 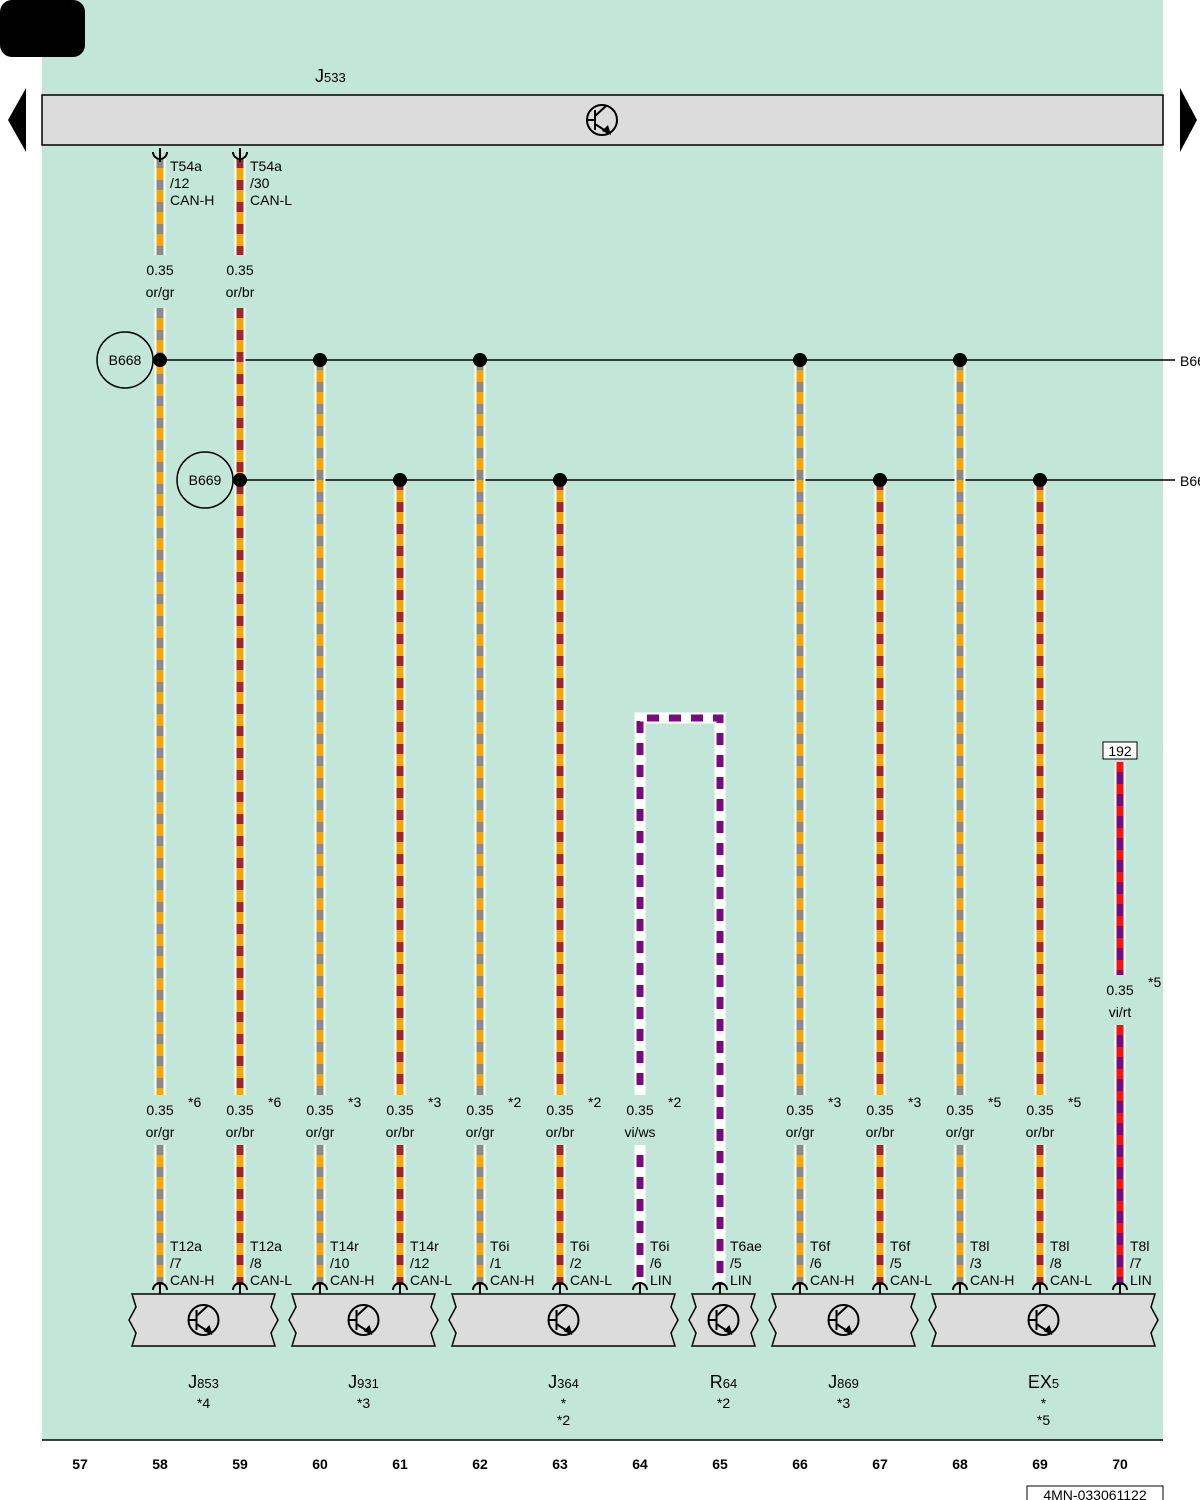 I want to click on component-note: *5, so click(x=1043, y=1420).